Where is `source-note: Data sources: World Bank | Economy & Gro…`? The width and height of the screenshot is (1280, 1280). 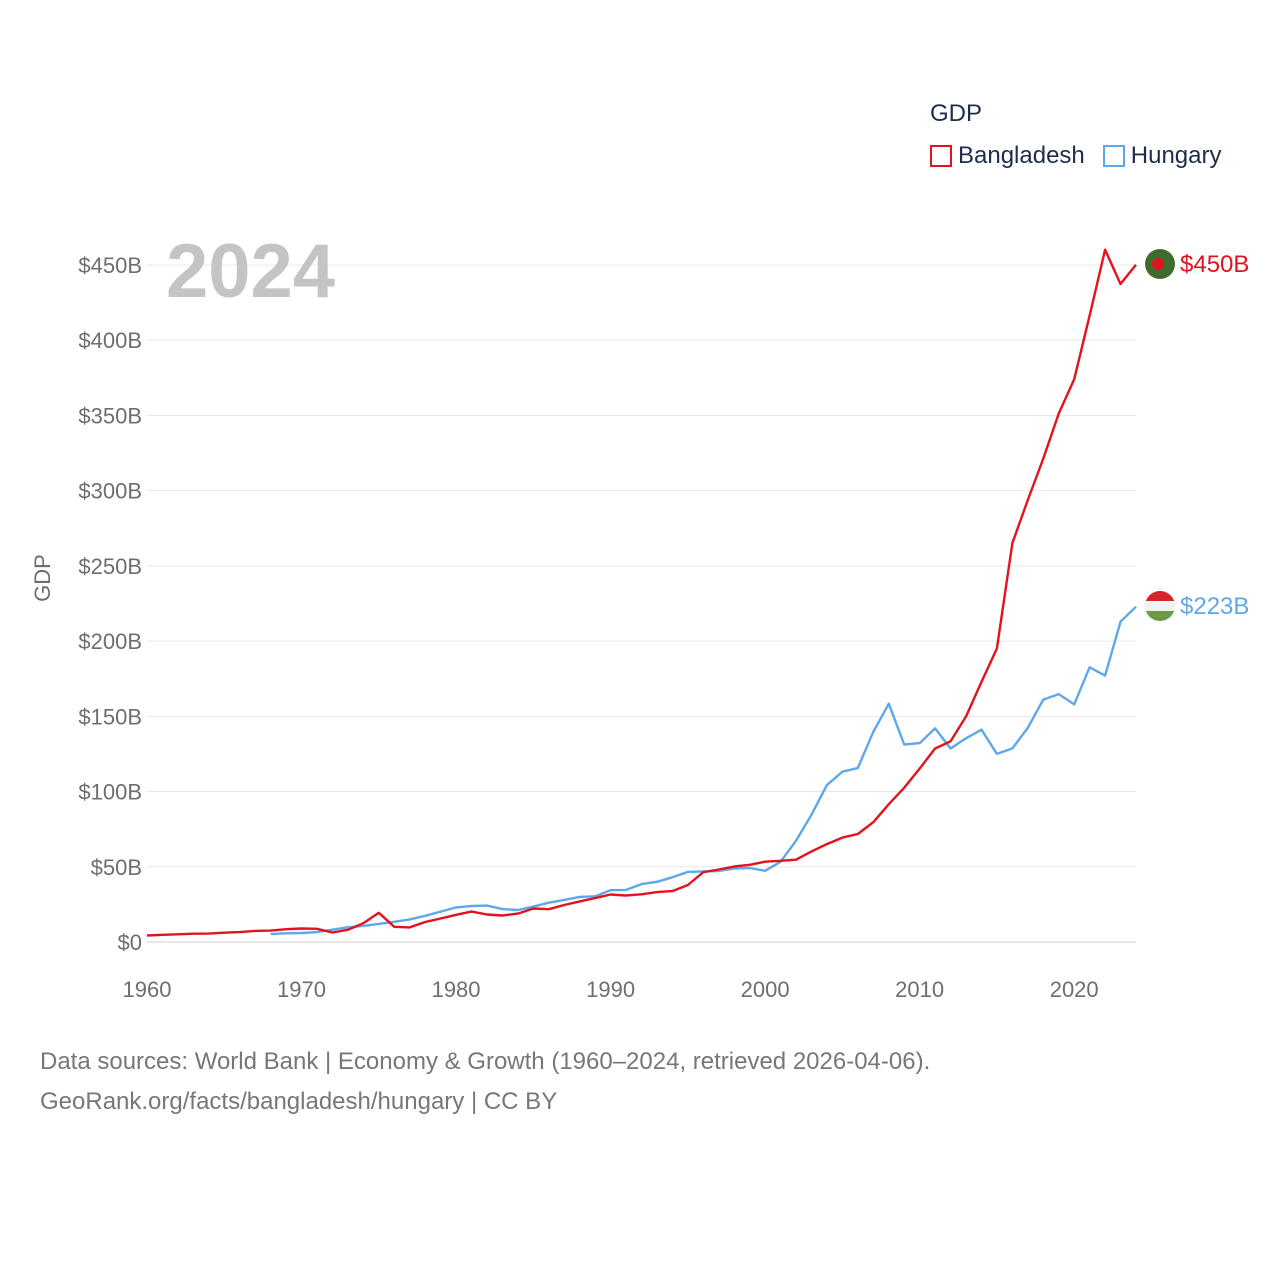 source-note: Data sources: World Bank | Economy & Gro… is located at coordinates (485, 1082).